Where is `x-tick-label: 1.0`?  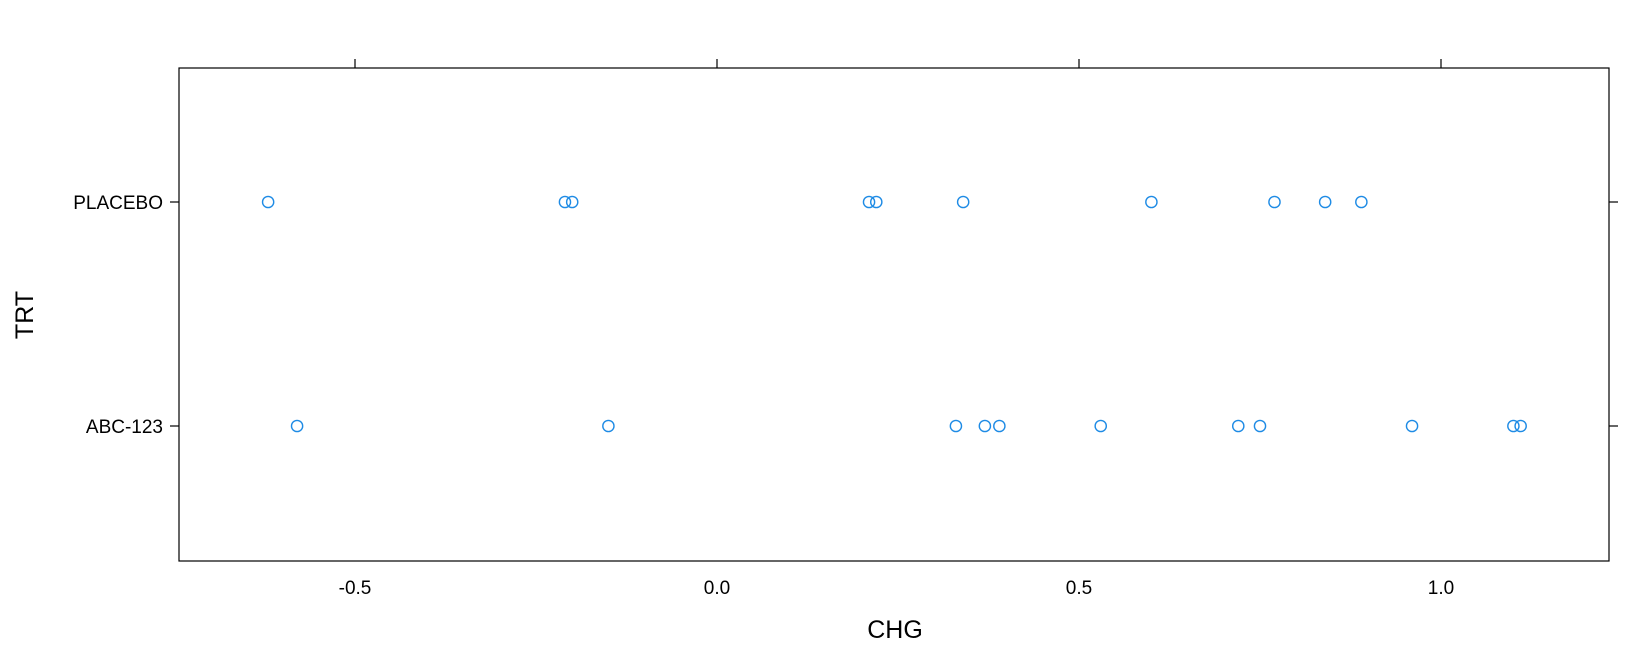 x-tick-label: 1.0 is located at coordinates (1441, 588).